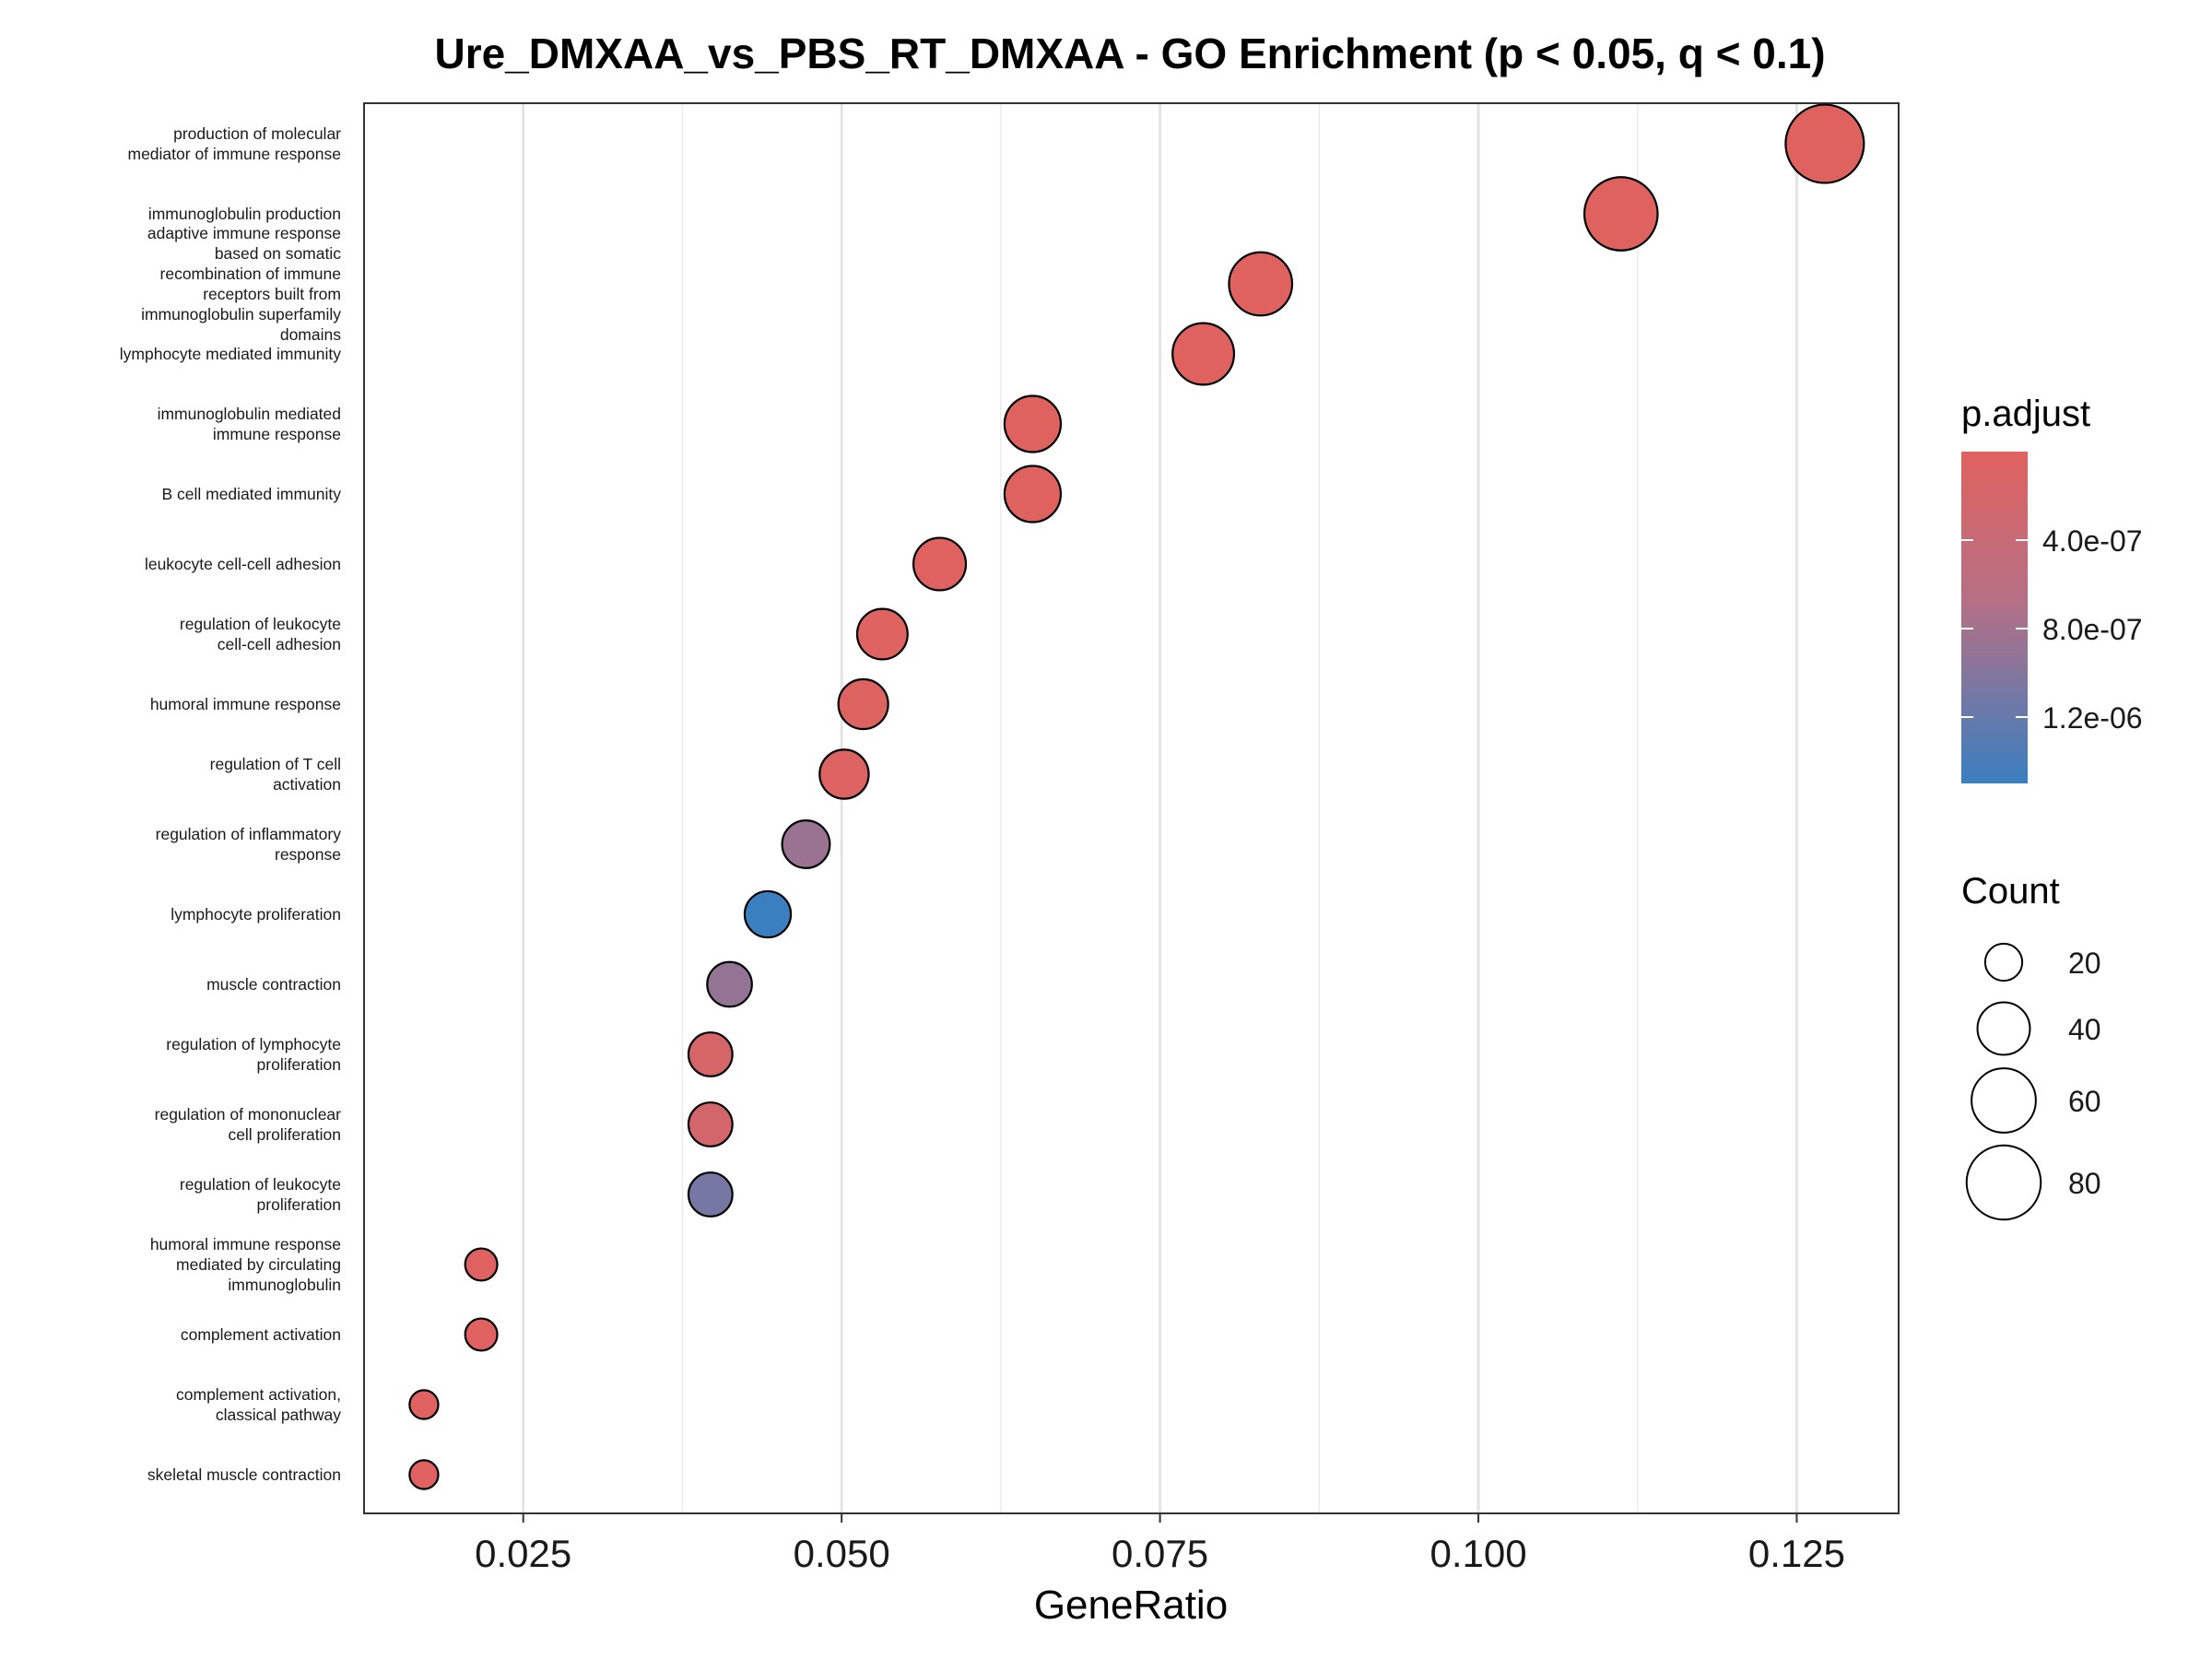  I want to click on y-tick-label: immunoglobulin production, so click(244, 214).